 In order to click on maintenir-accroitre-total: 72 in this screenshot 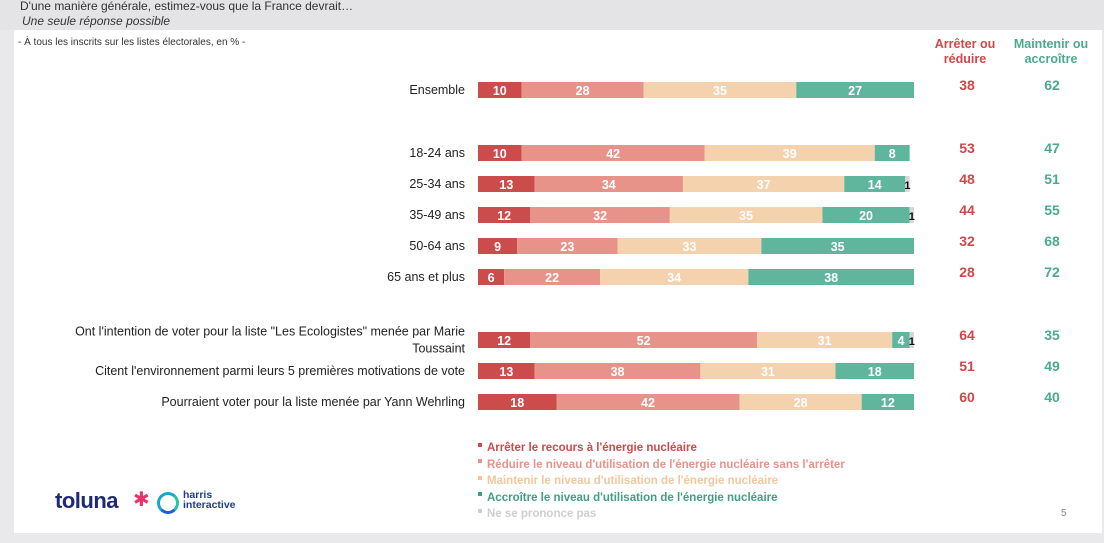, I will do `click(1052, 272)`.